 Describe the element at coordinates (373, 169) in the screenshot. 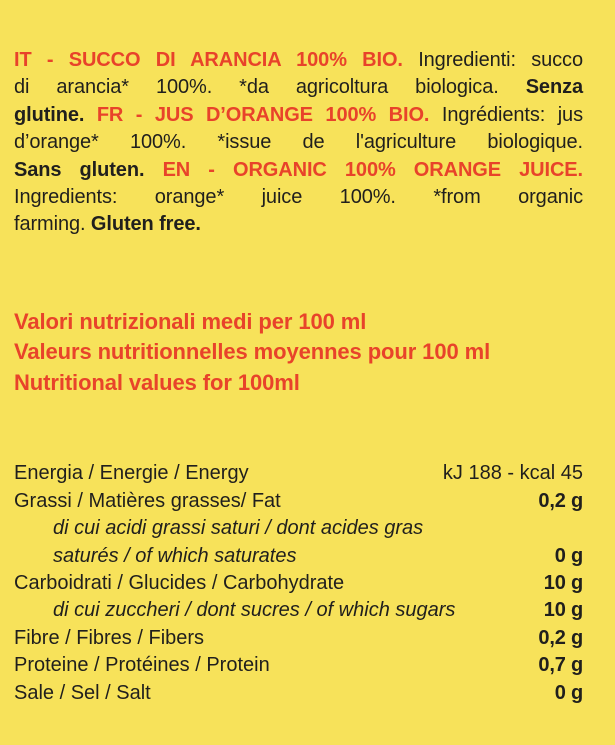

I see `ingredients-segment-en-heading: EN - ORGANIC 100% ORANGE JUICE.` at that location.